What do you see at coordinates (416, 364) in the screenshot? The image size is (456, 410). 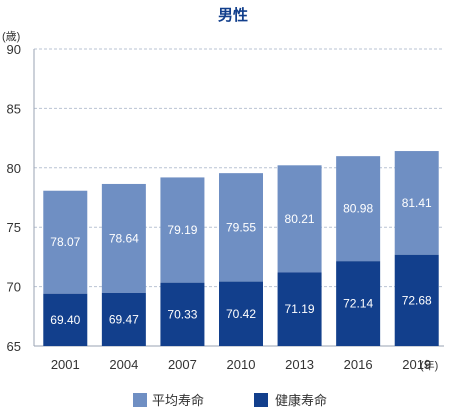 I see `x-tick-label-2019: 2019` at bounding box center [416, 364].